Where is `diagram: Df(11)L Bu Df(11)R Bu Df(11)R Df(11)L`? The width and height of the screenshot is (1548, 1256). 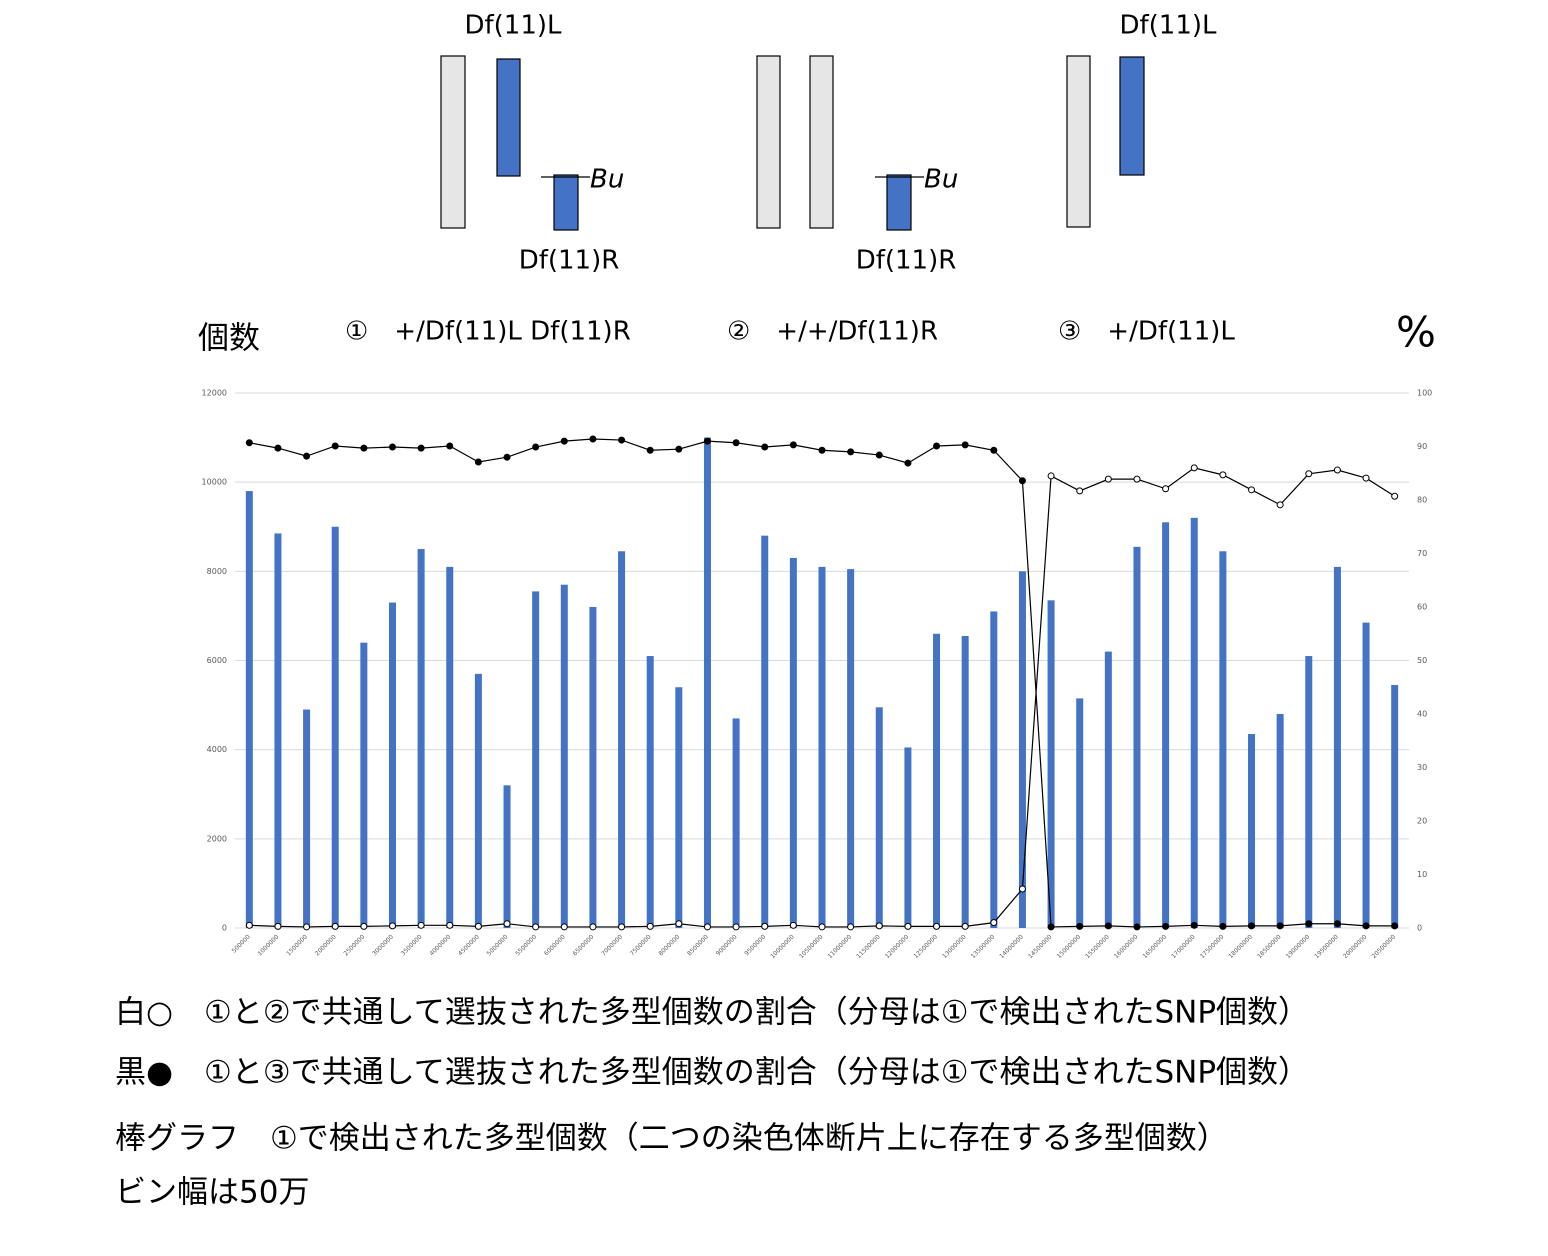
diagram: Df(11)L Bu Df(11)R Bu Df(11)R Df(11)L is located at coordinates (828, 143).